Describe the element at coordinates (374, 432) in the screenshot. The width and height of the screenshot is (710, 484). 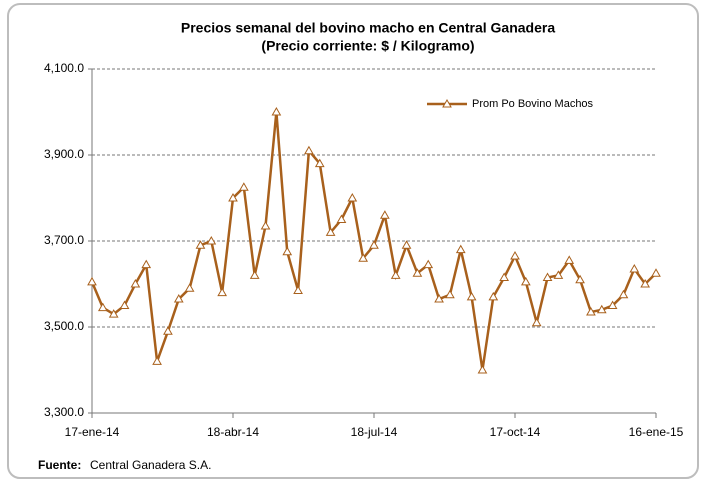
I see `x-tick-label: 18-jul-14` at that location.